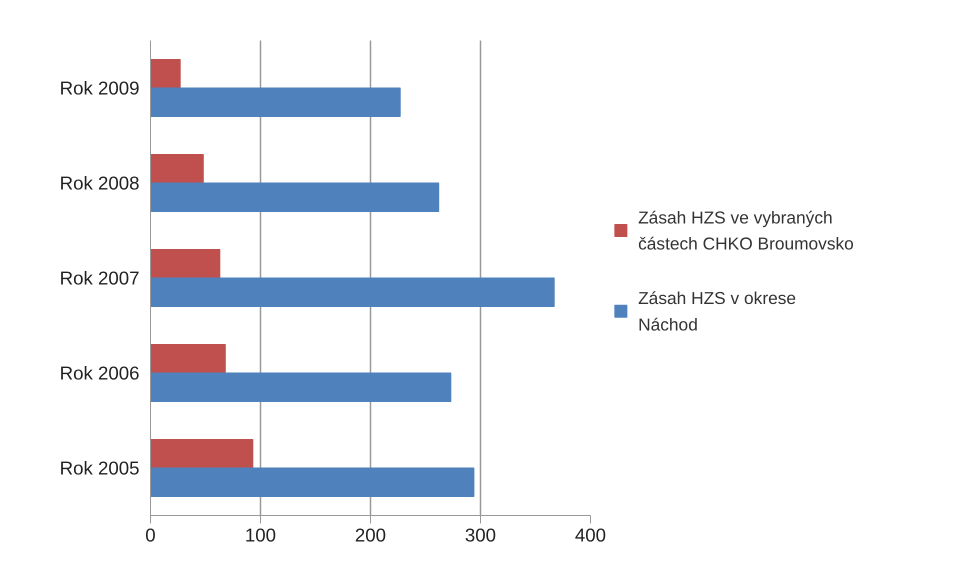  I want to click on y-tick-label: Rok 2006, so click(100, 373).